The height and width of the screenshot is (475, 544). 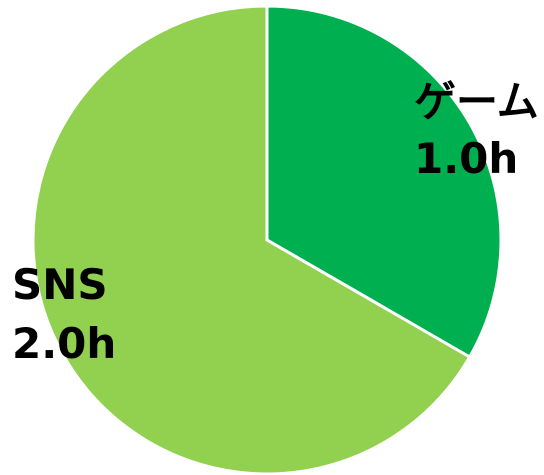 I want to click on slice-label-game-value: 1.0h, so click(x=466, y=158).